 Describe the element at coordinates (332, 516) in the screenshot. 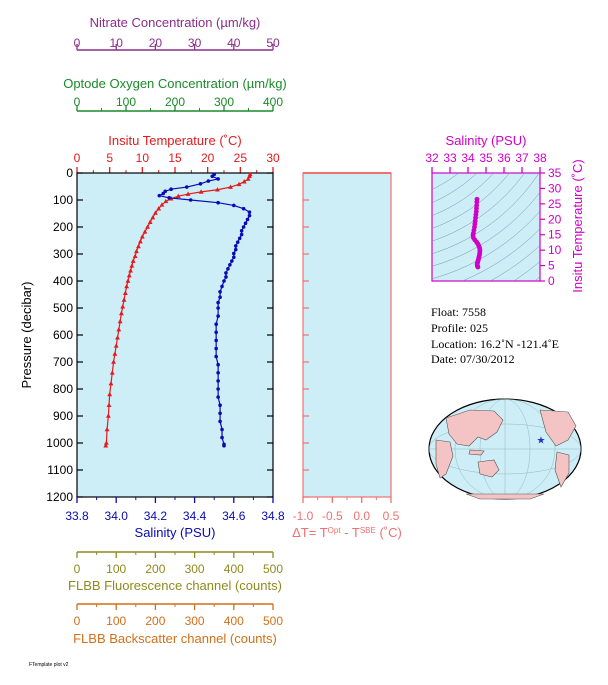

I see `tick-label: -0.5` at that location.